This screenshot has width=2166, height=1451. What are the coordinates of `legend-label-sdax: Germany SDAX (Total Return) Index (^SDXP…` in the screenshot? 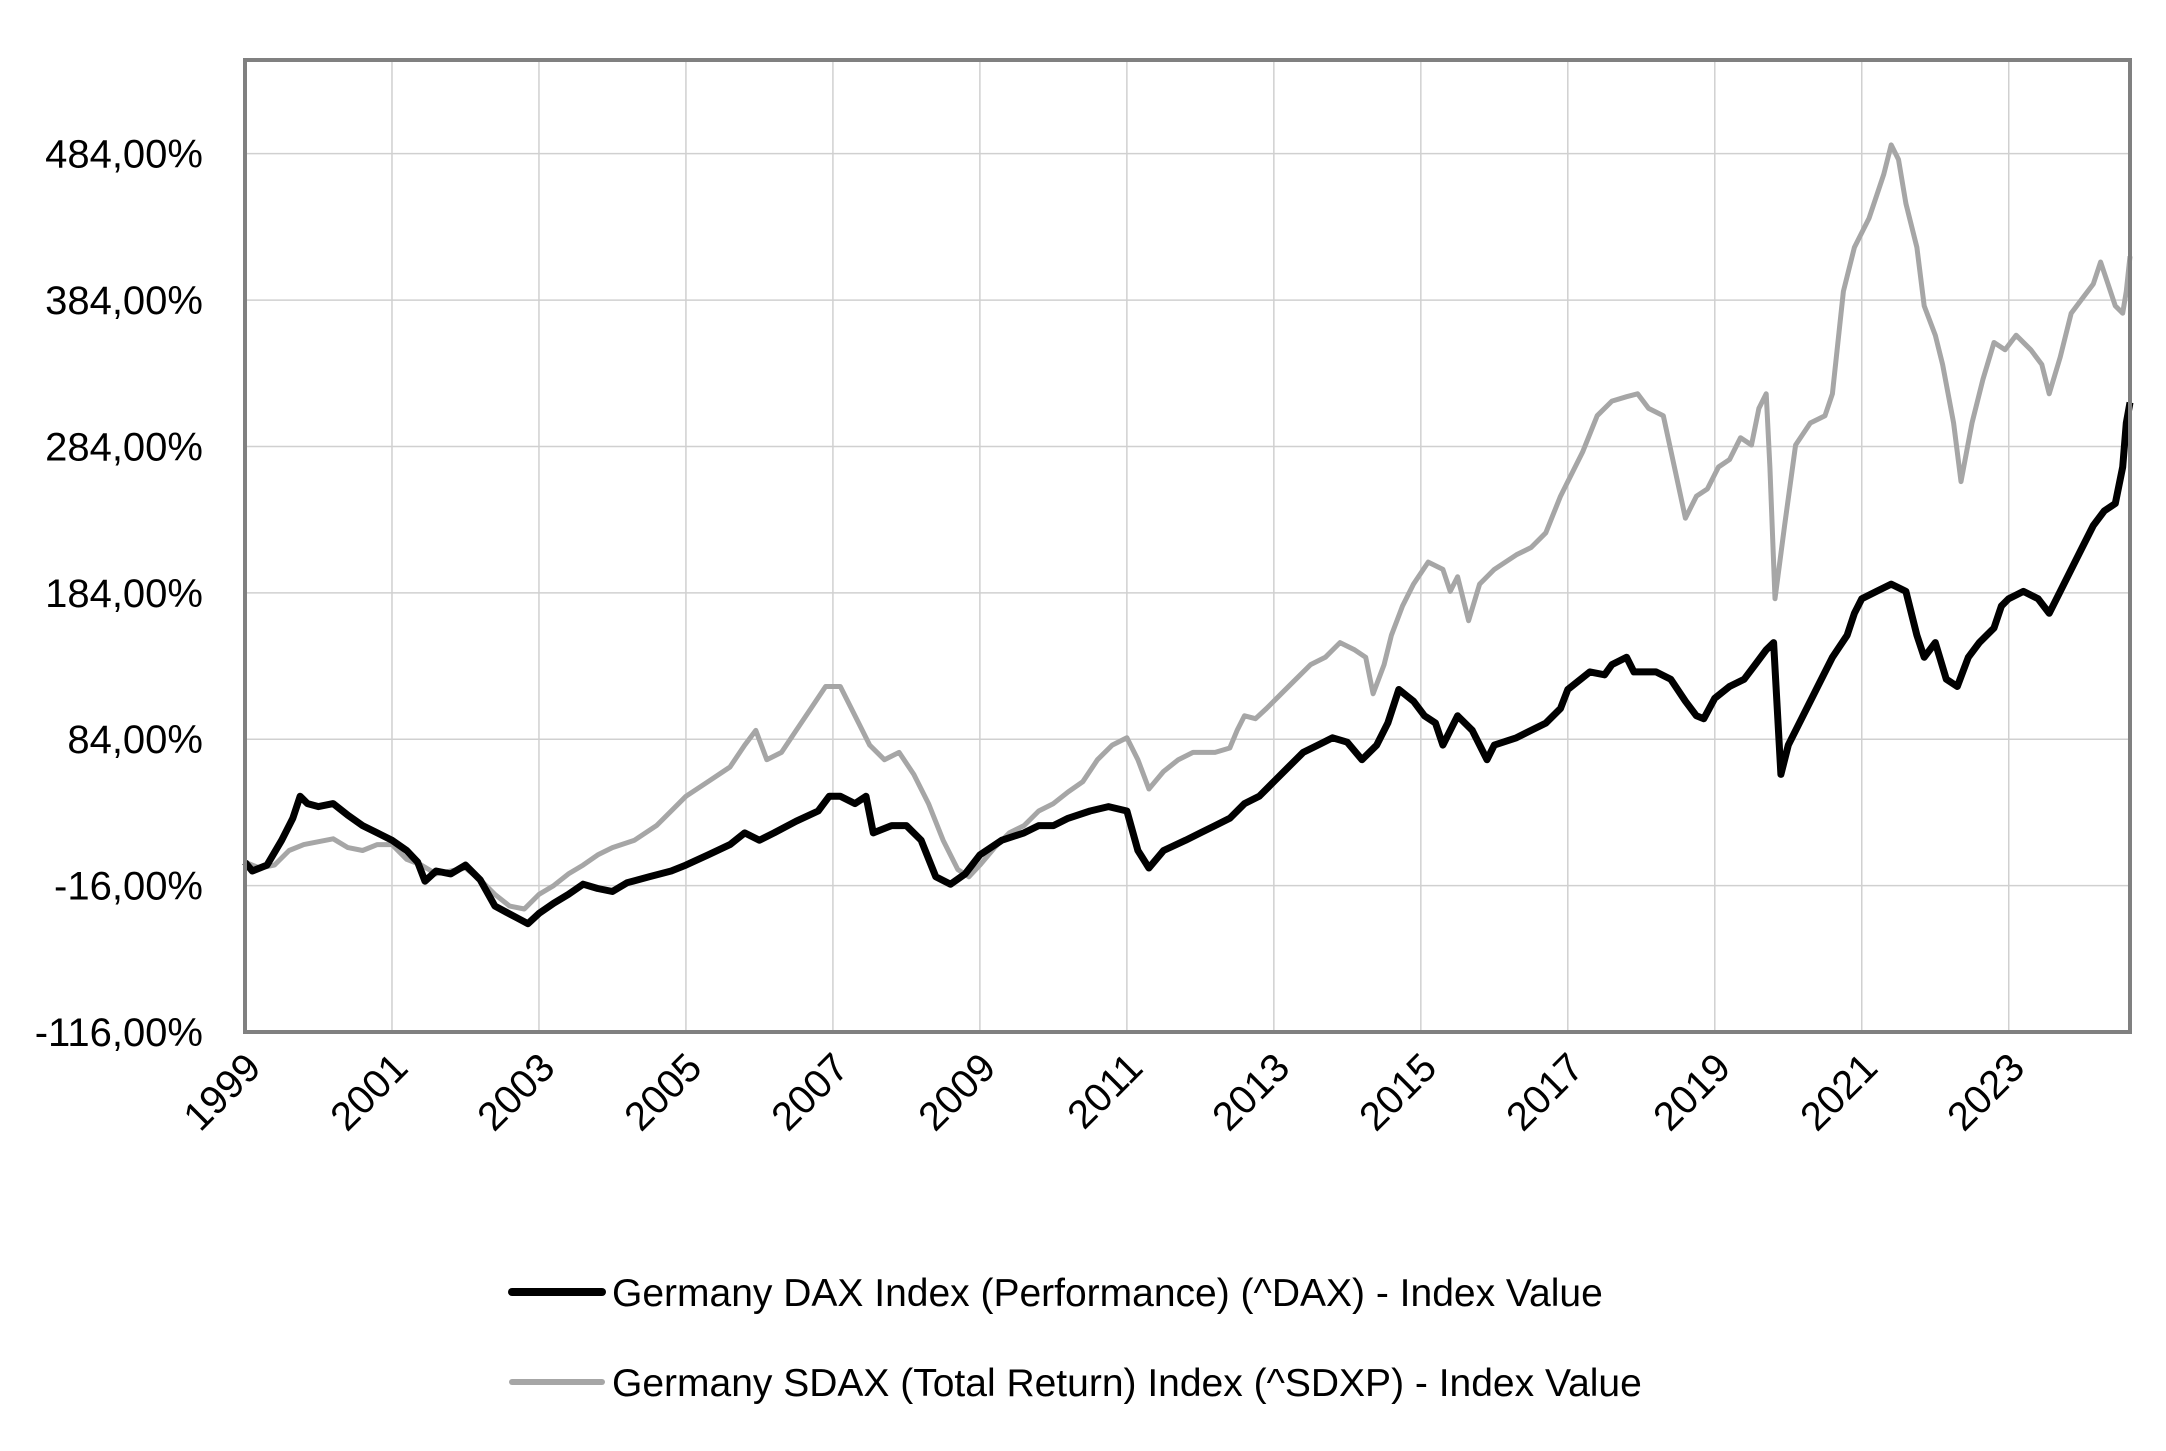 It's located at (1127, 1383).